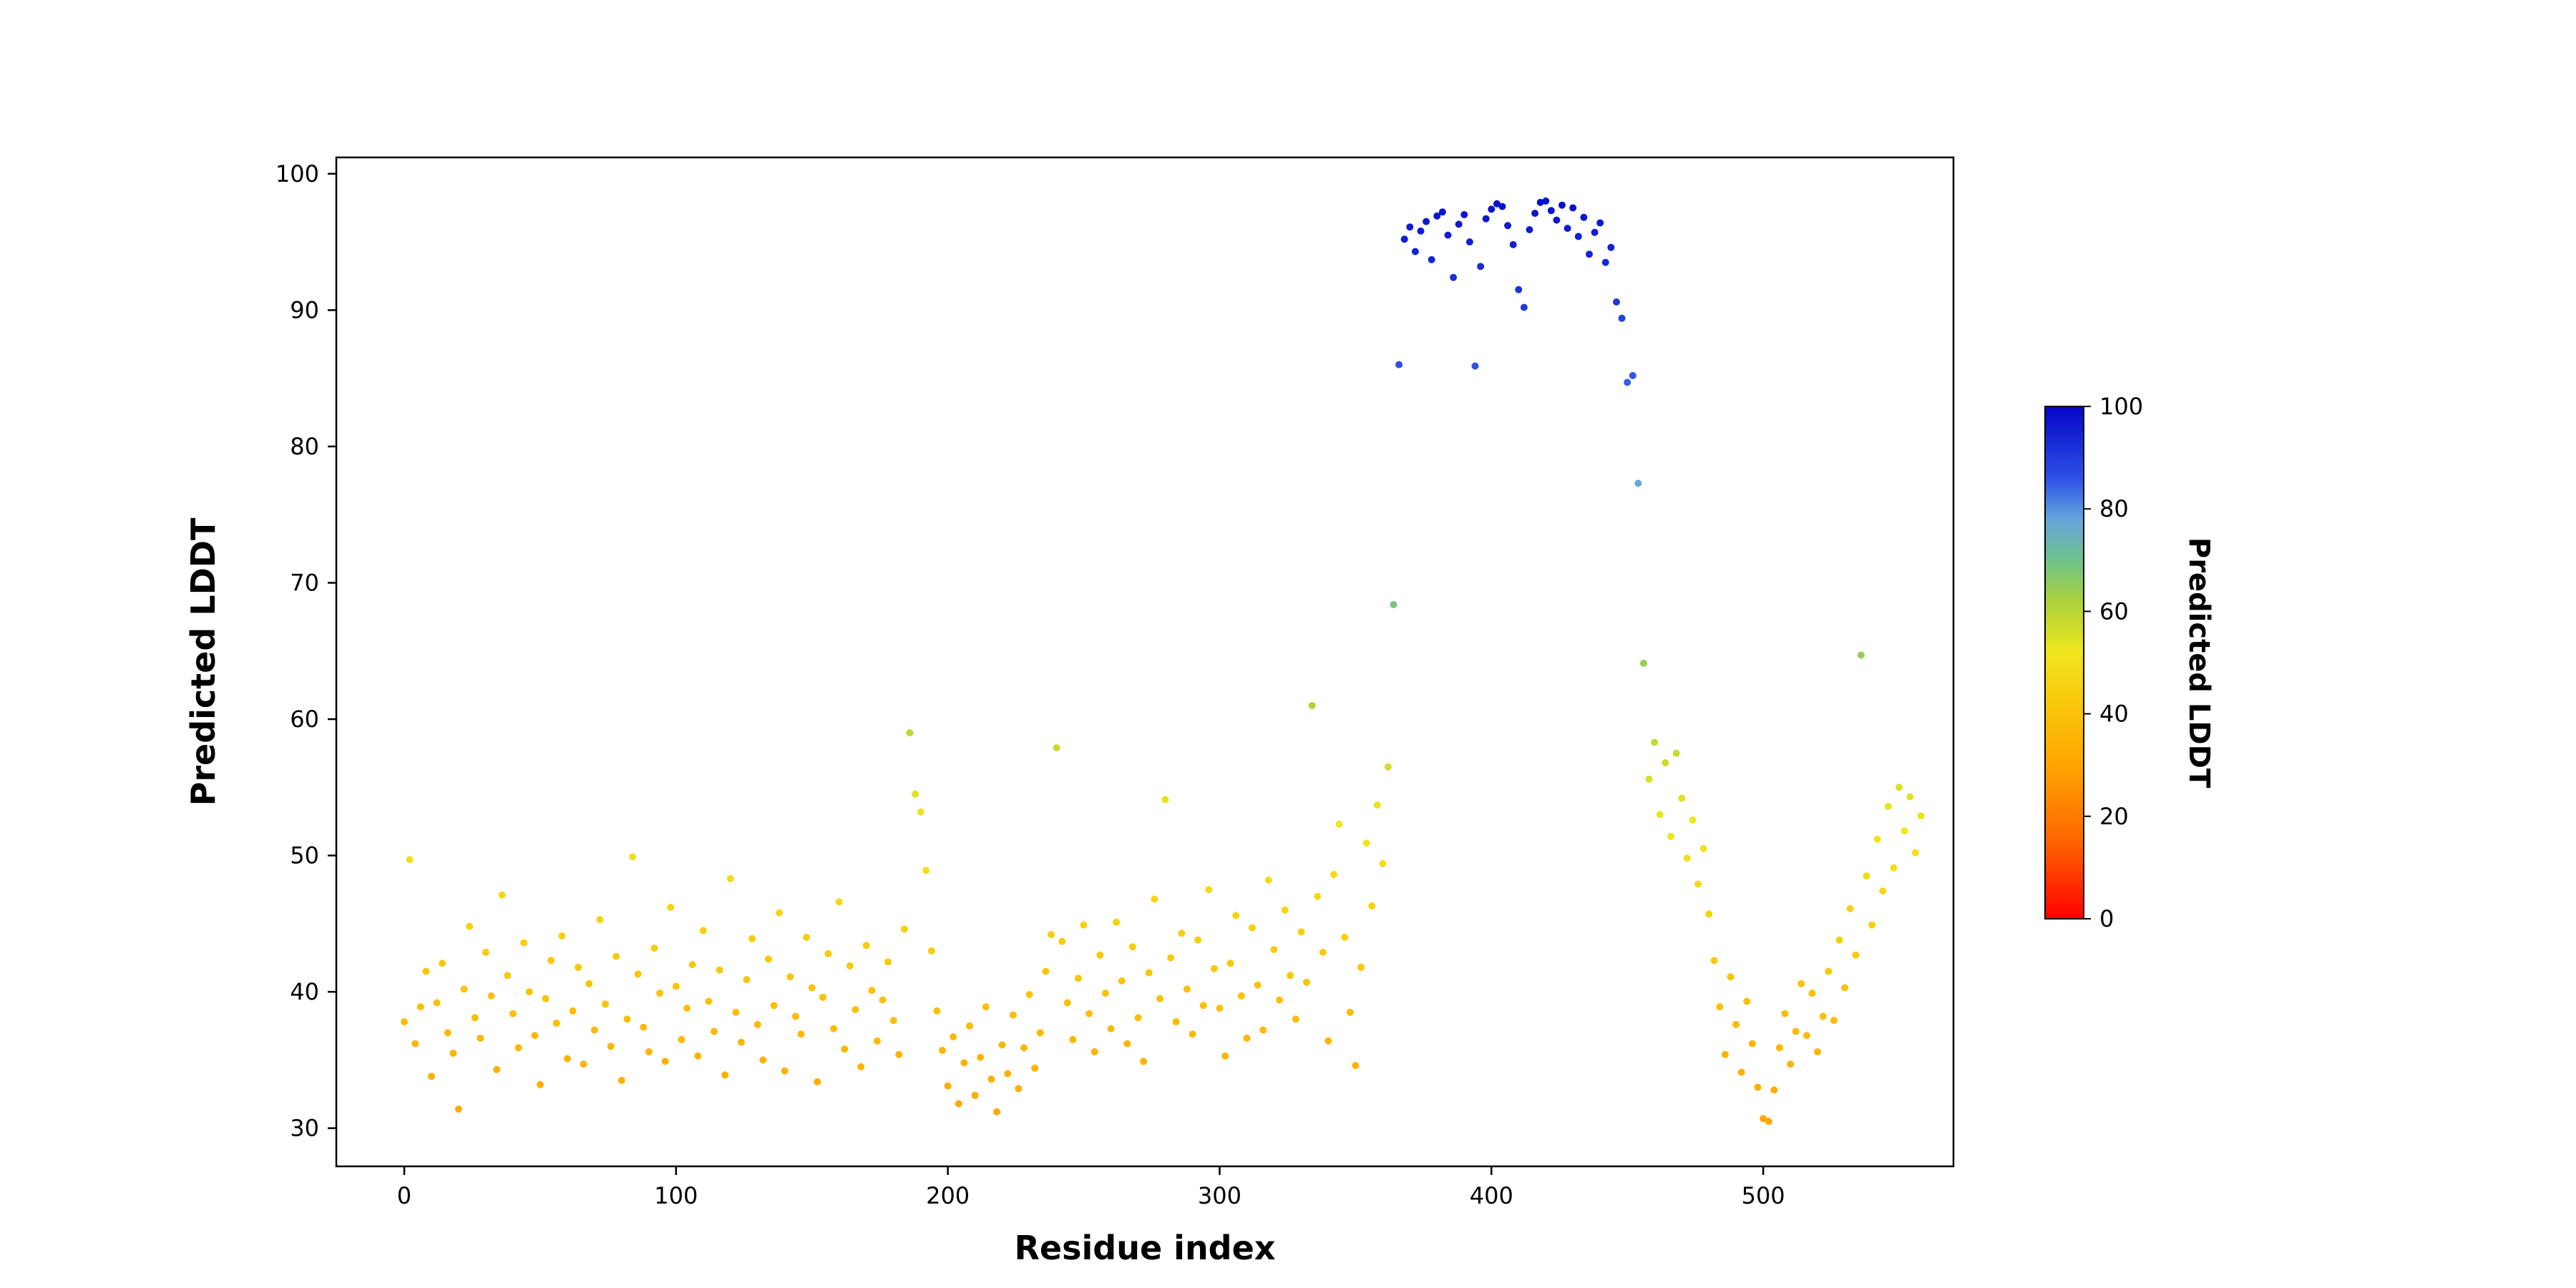  Describe the element at coordinates (203, 661) in the screenshot. I see `y-axis-label: Predicted LDDT` at that location.